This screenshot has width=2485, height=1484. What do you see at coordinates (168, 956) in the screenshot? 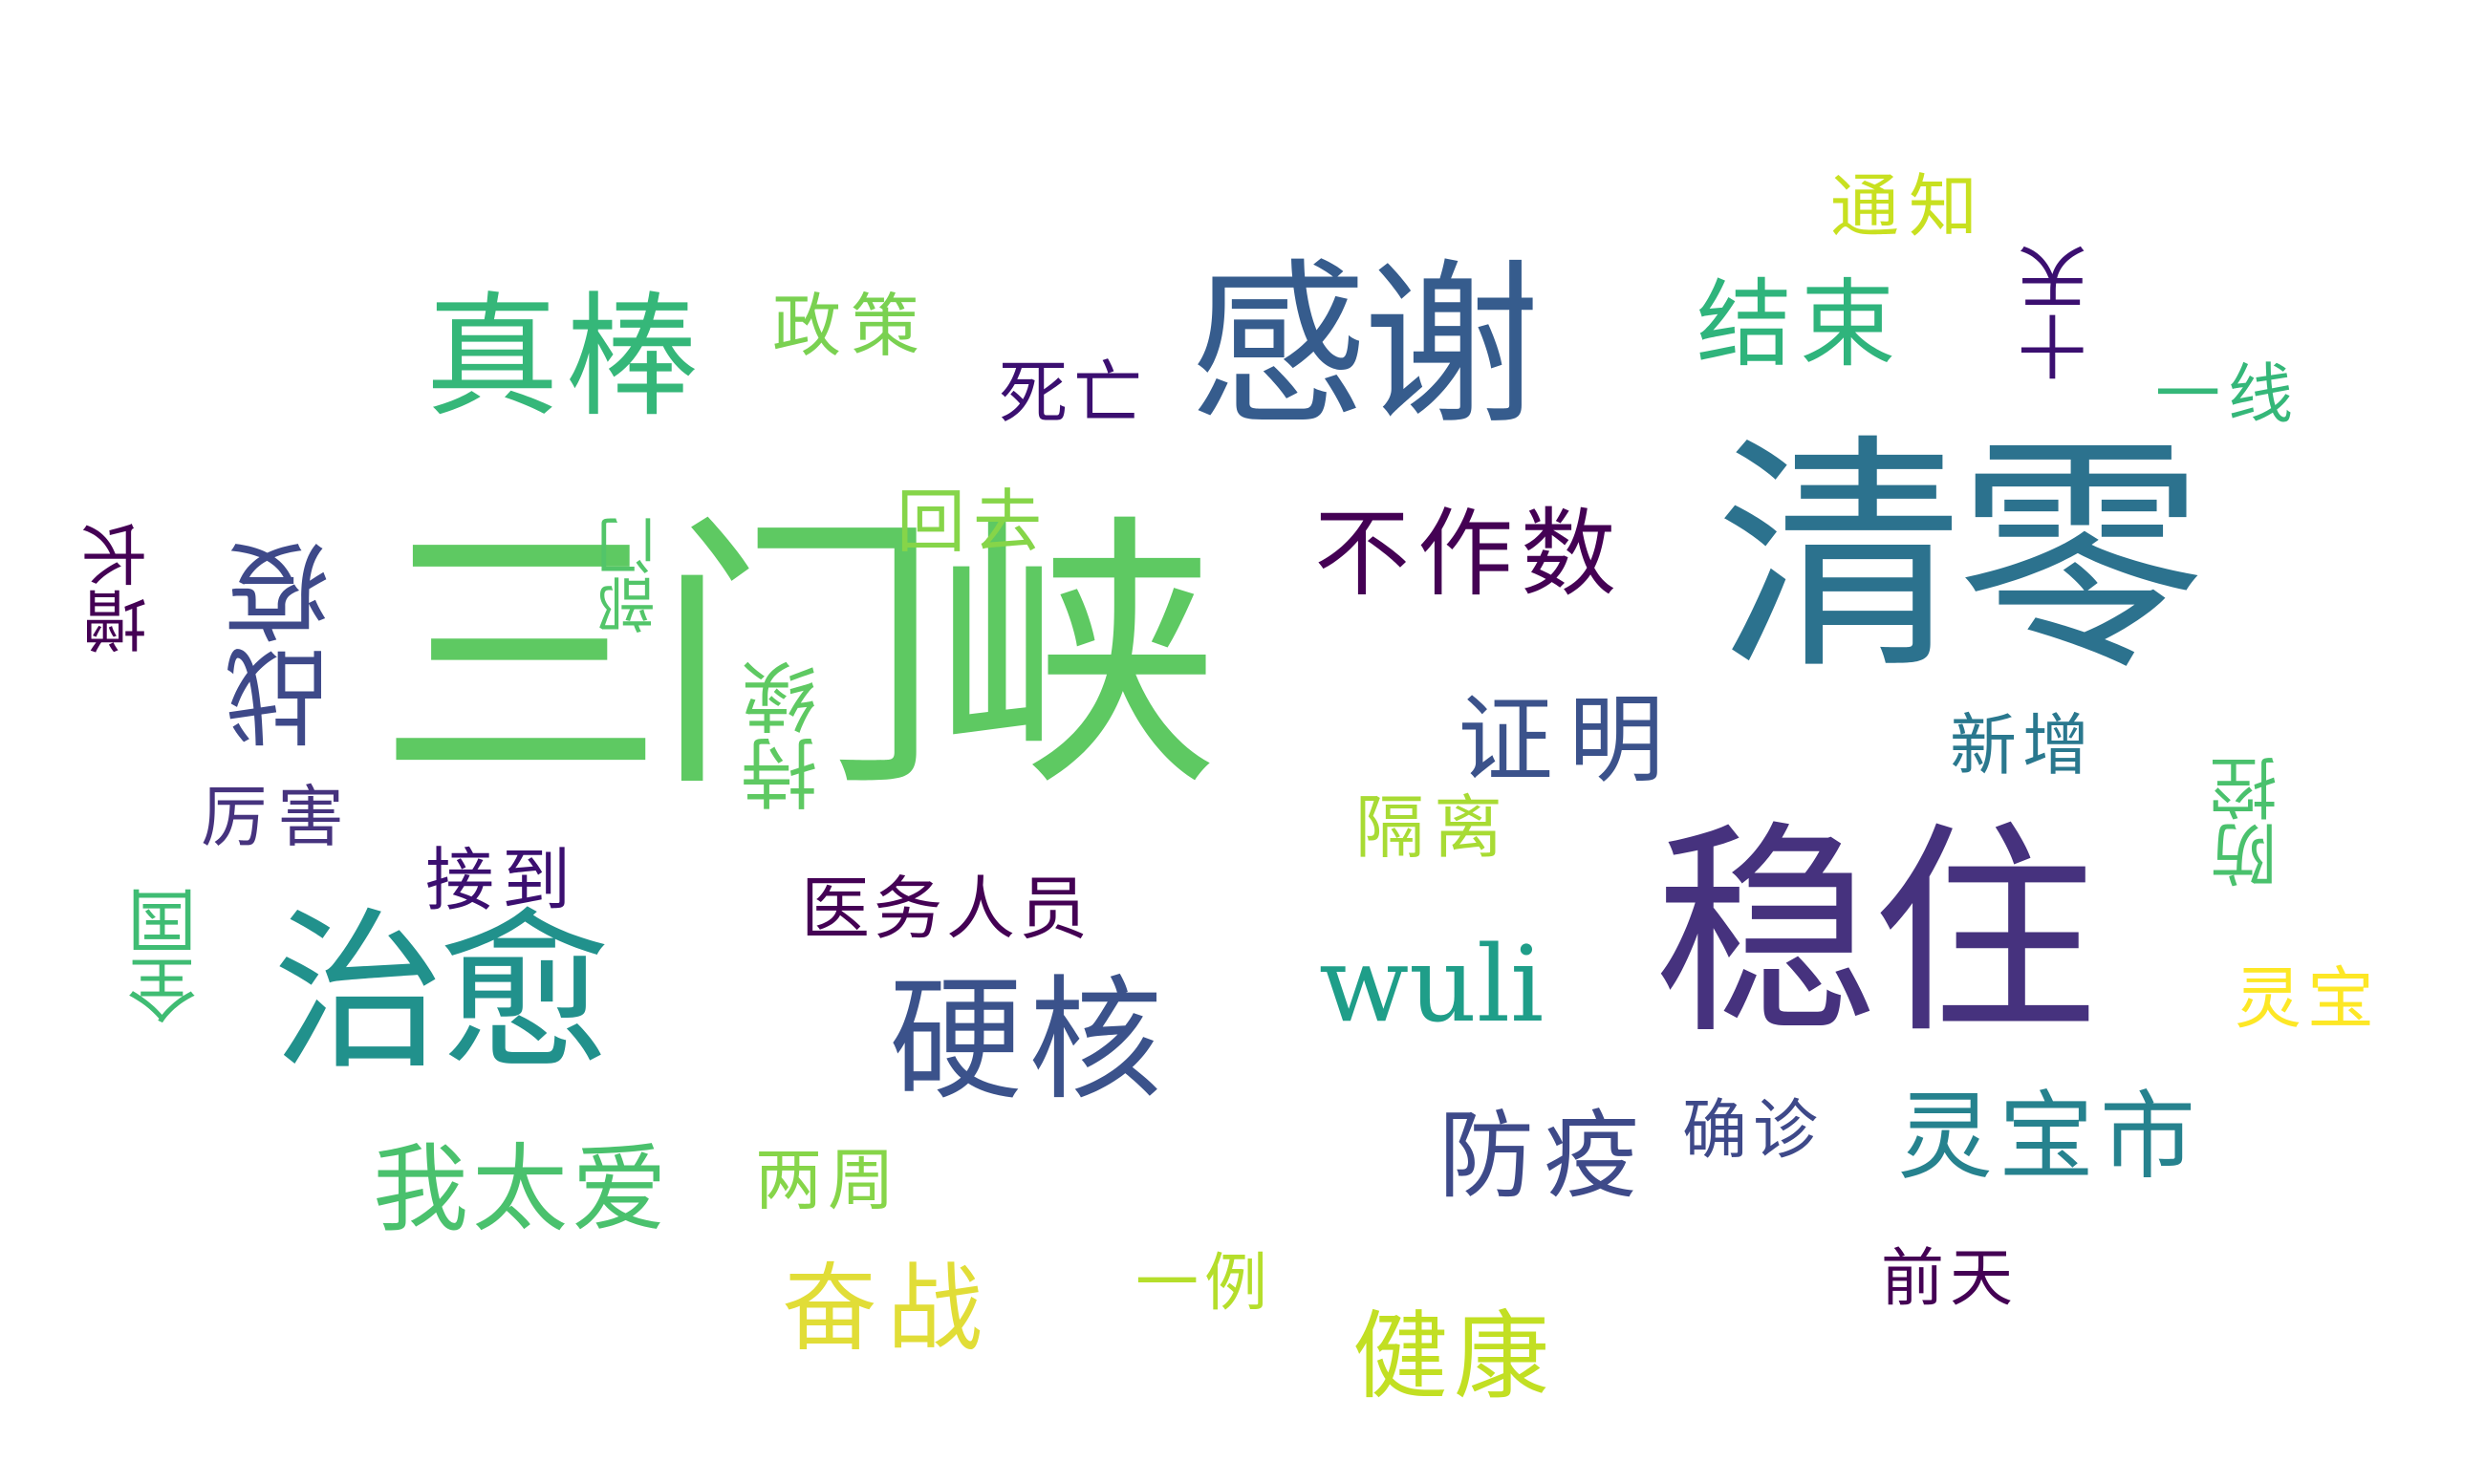
I see `word-quanguo: 全国` at bounding box center [168, 956].